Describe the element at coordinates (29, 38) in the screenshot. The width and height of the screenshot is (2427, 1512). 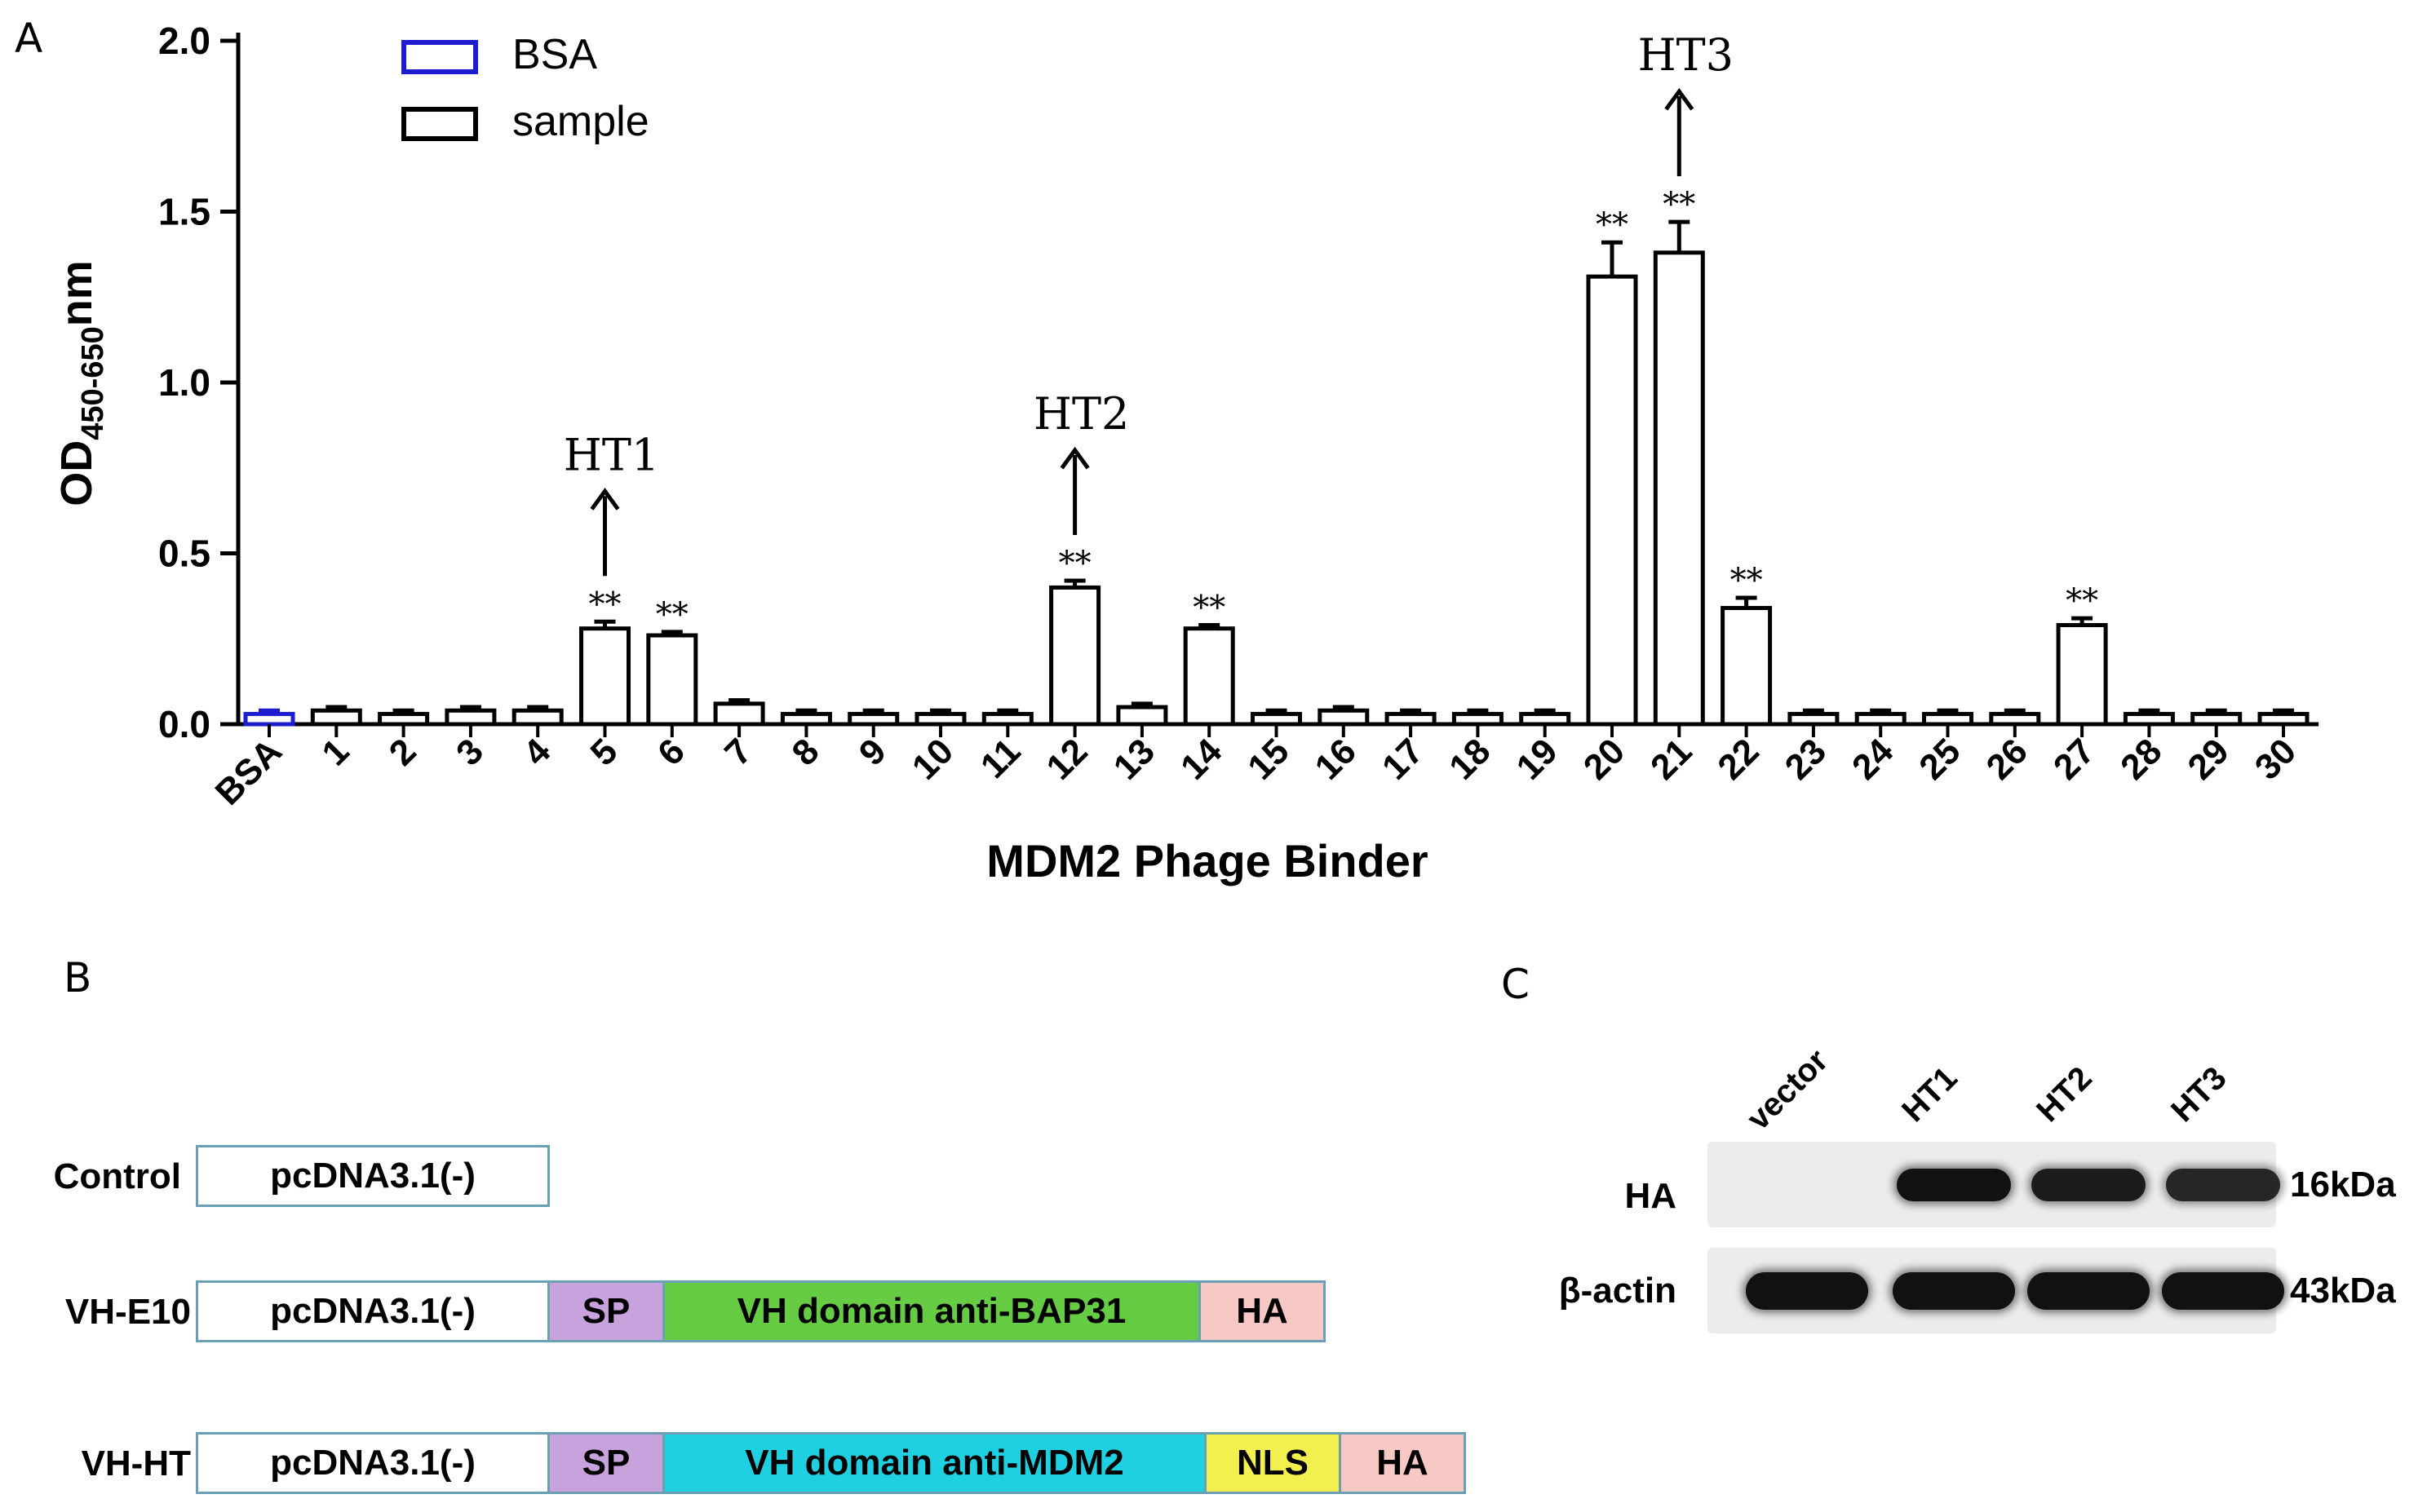
I see `panel-a-label: A` at that location.